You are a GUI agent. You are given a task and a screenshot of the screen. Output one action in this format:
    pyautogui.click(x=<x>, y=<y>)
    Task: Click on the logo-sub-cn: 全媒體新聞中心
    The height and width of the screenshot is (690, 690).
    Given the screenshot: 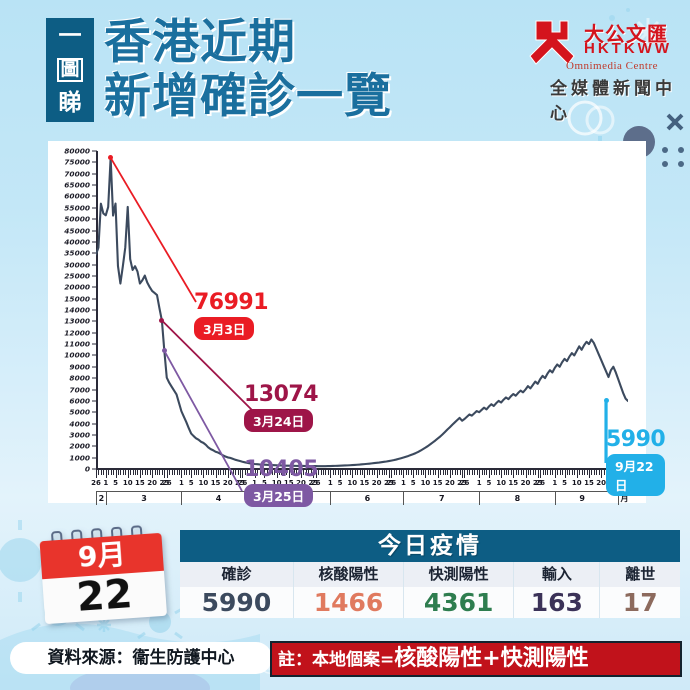 What is the action you would take?
    pyautogui.click(x=613, y=101)
    